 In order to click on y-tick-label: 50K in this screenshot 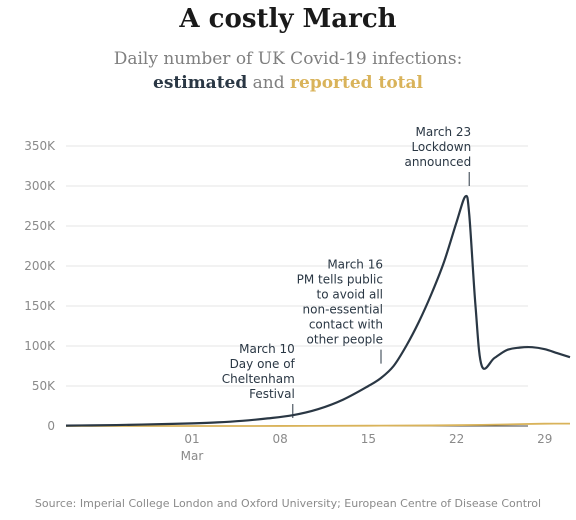, I will do `click(44, 386)`.